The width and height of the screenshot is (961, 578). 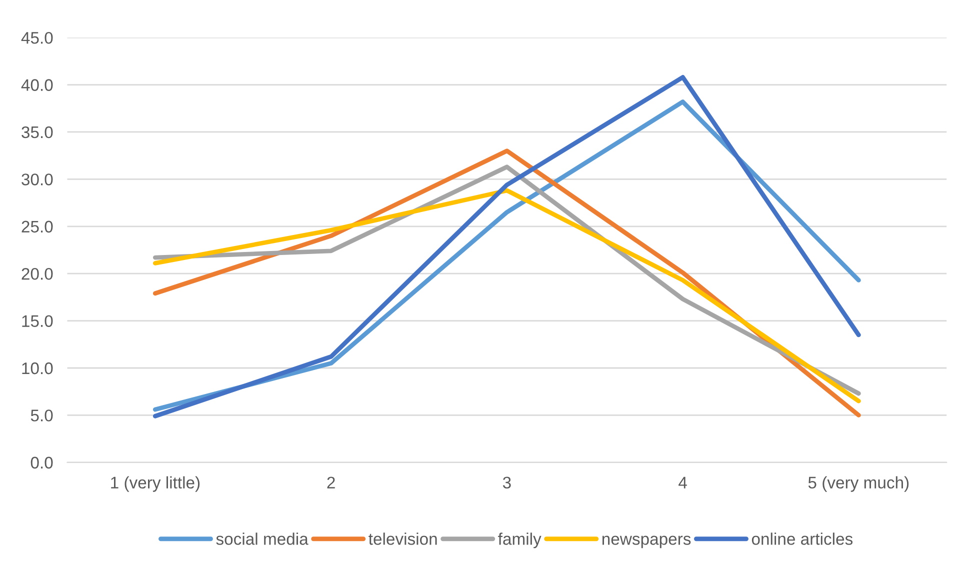 What do you see at coordinates (41, 462) in the screenshot?
I see `y-tick-label: 0.0` at bounding box center [41, 462].